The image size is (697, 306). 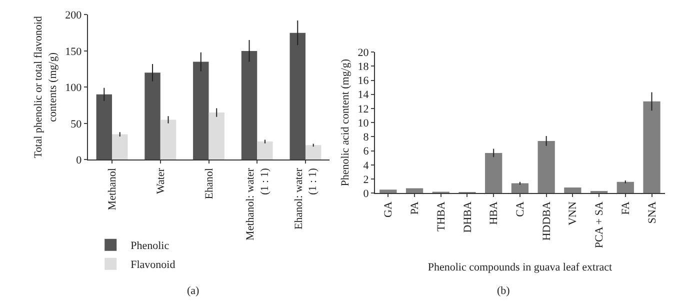 I want to click on x-tick-label: FA, so click(x=626, y=208).